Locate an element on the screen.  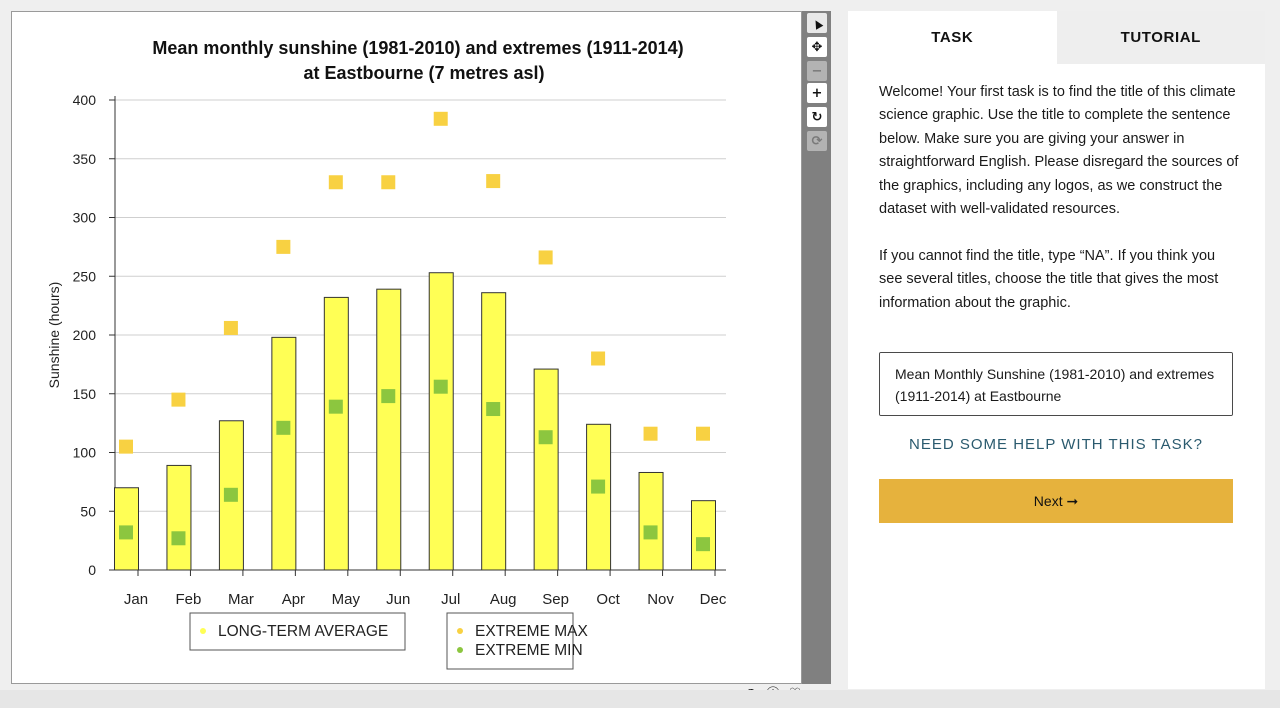
y-tick-label: 300 is located at coordinates (85, 218).